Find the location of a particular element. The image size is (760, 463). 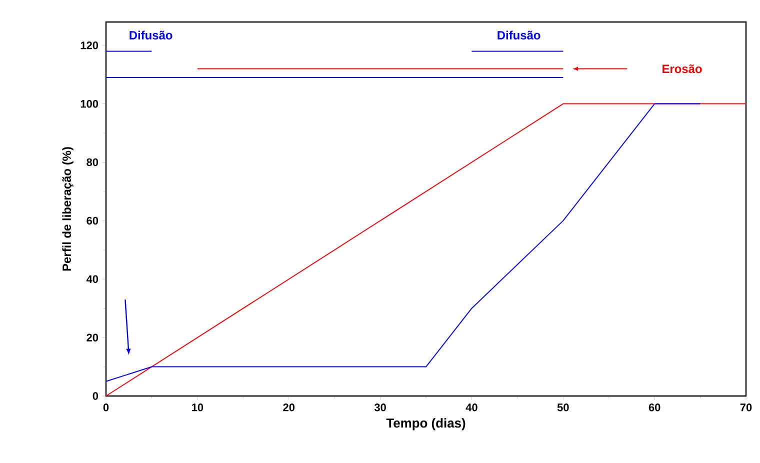

x-tick-label: 40 is located at coordinates (472, 408).